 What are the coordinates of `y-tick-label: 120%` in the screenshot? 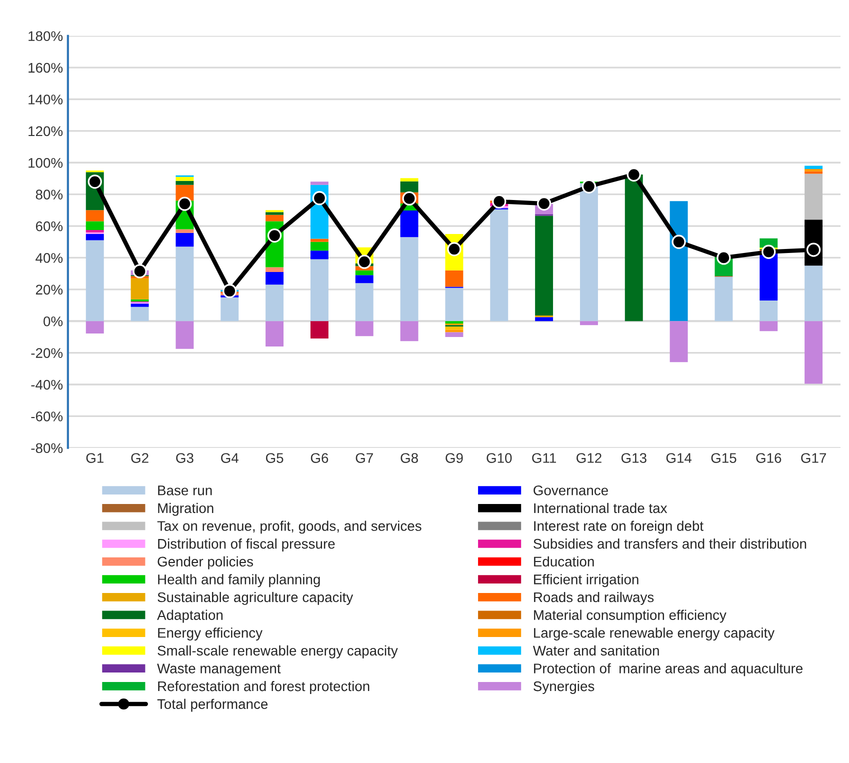 It's located at (45, 131).